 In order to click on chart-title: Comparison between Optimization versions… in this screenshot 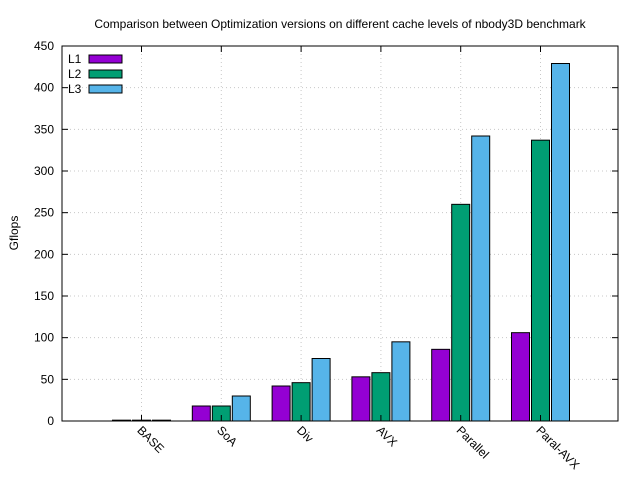, I will do `click(340, 24)`.